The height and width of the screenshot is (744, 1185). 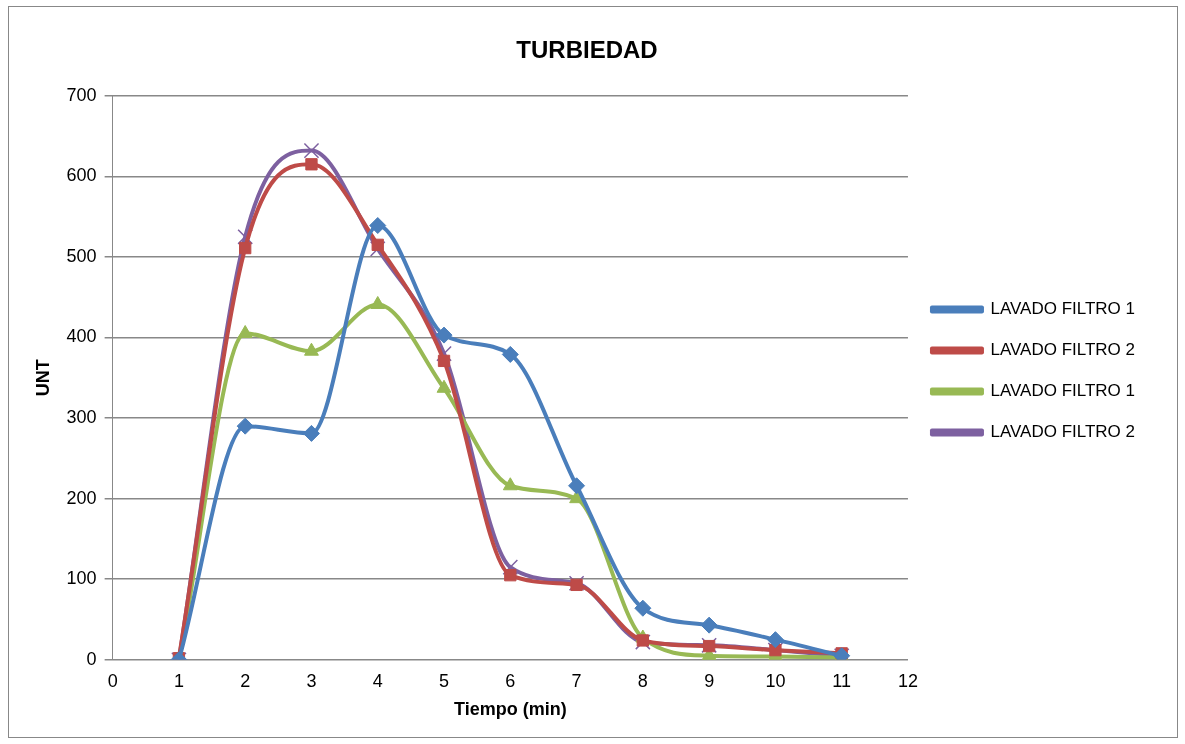 I want to click on x-tick-label: 11, so click(x=842, y=680).